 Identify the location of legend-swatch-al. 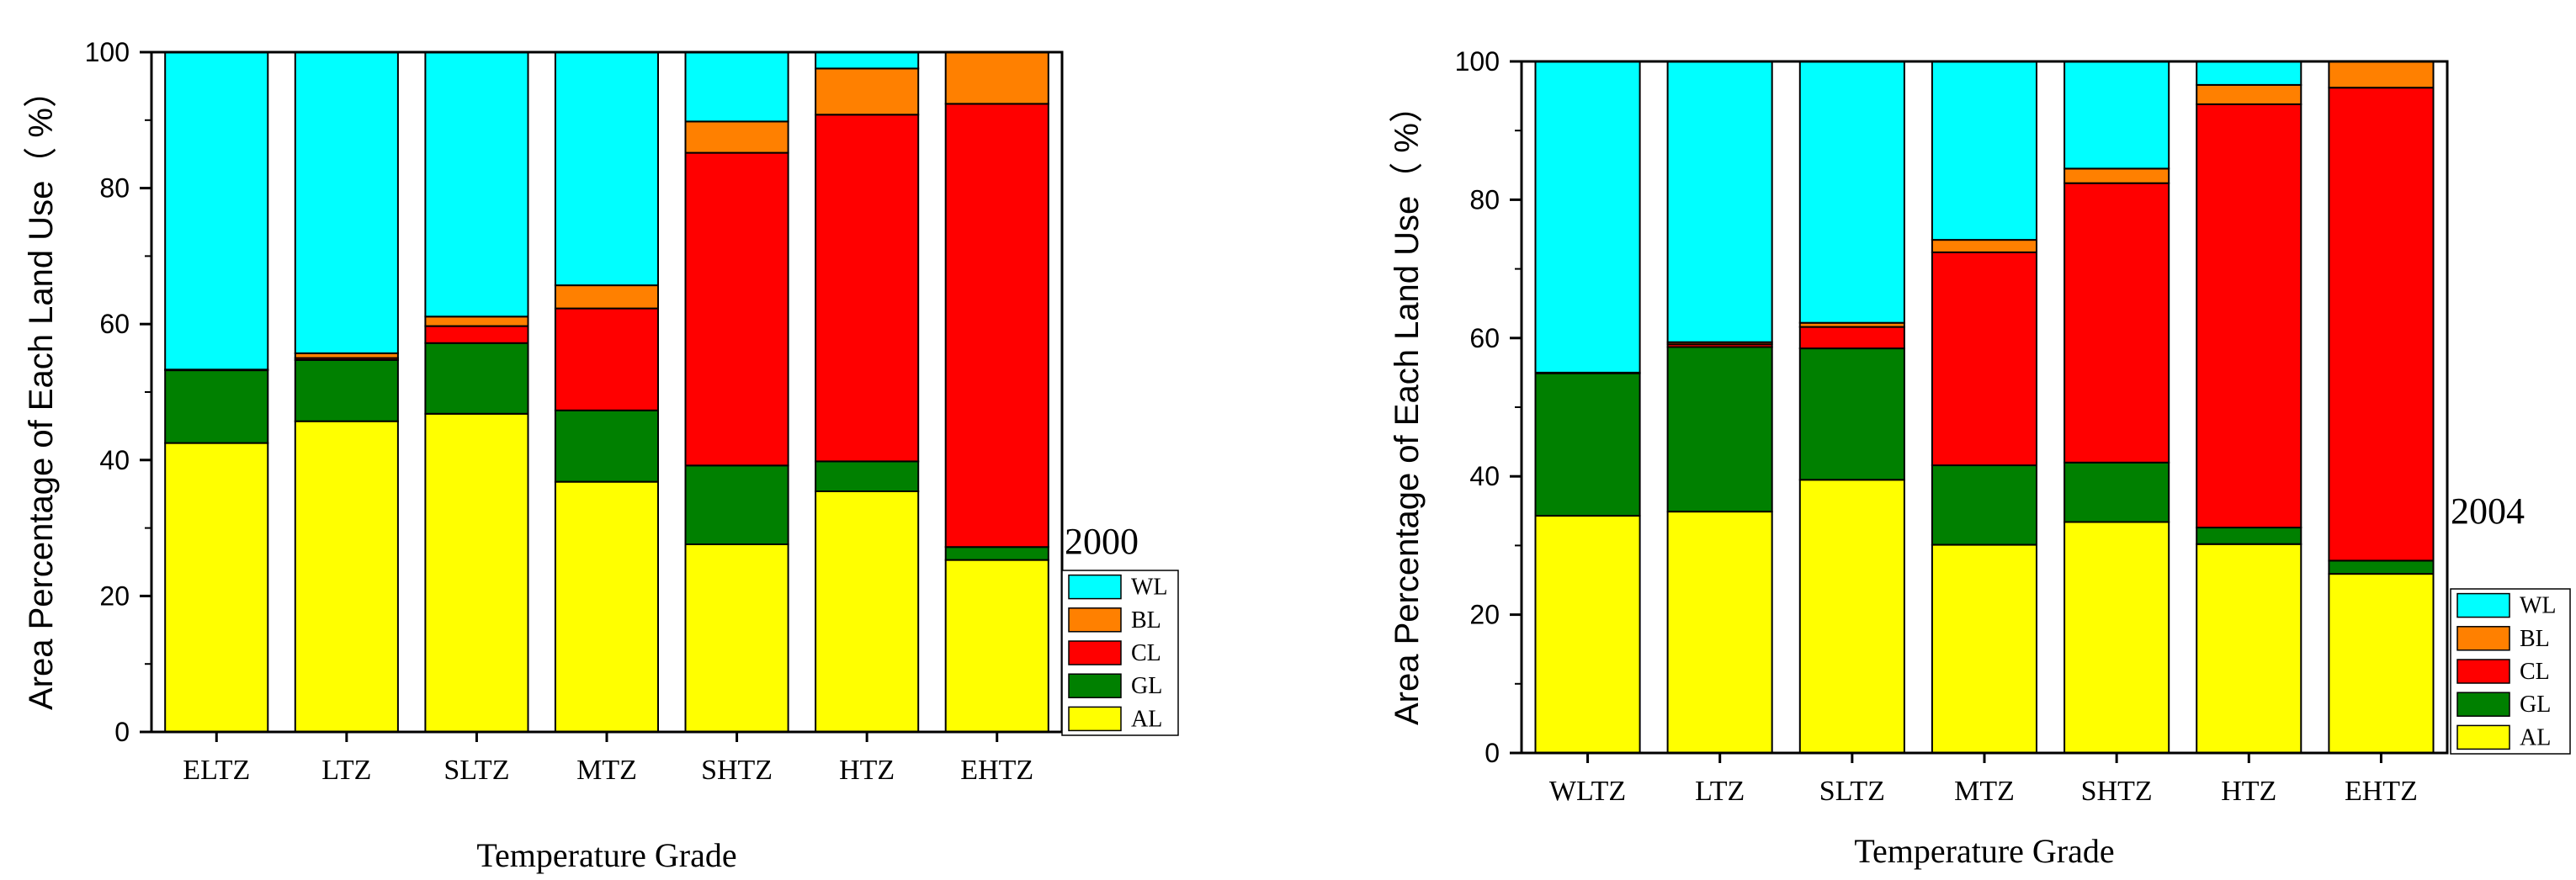
(2483, 737).